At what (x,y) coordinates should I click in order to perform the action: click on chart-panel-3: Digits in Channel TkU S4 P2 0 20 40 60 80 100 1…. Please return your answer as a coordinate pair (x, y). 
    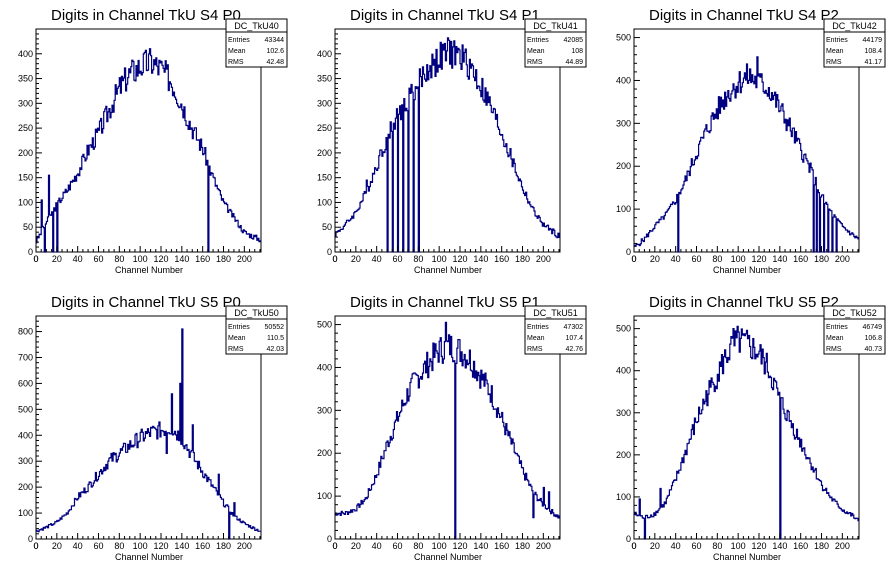
    Looking at the image, I should click on (751, 141).